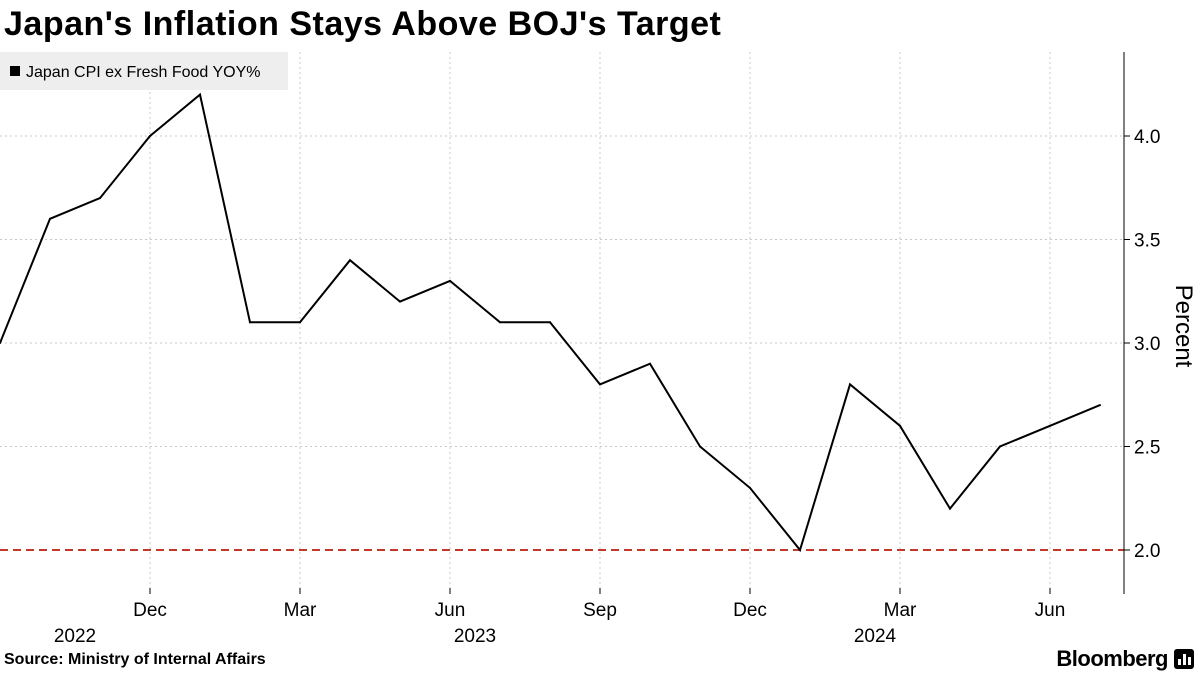 This screenshot has height=675, width=1200. I want to click on terminal-icon, so click(1184, 659).